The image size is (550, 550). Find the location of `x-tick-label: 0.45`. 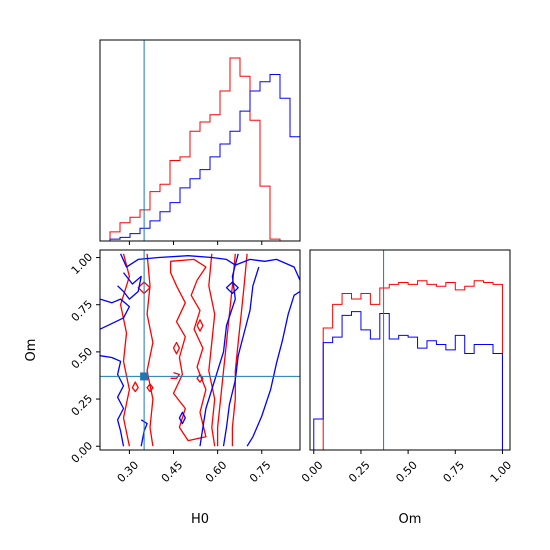

x-tick-label: 0.45 is located at coordinates (172, 472).